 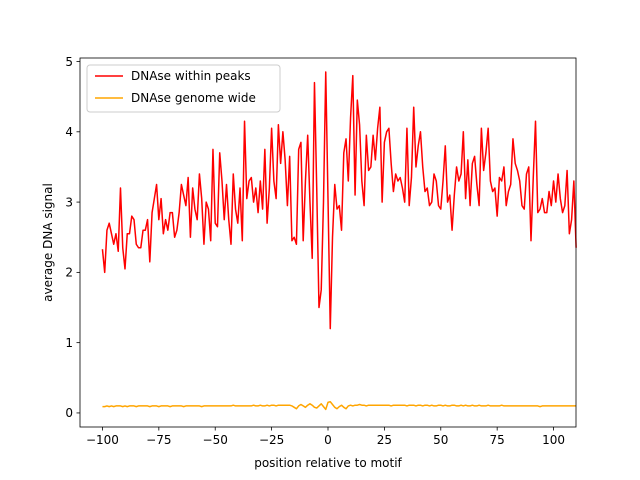 I want to click on legend: DNAse within peaks DNAse genome wide, so click(x=183, y=88).